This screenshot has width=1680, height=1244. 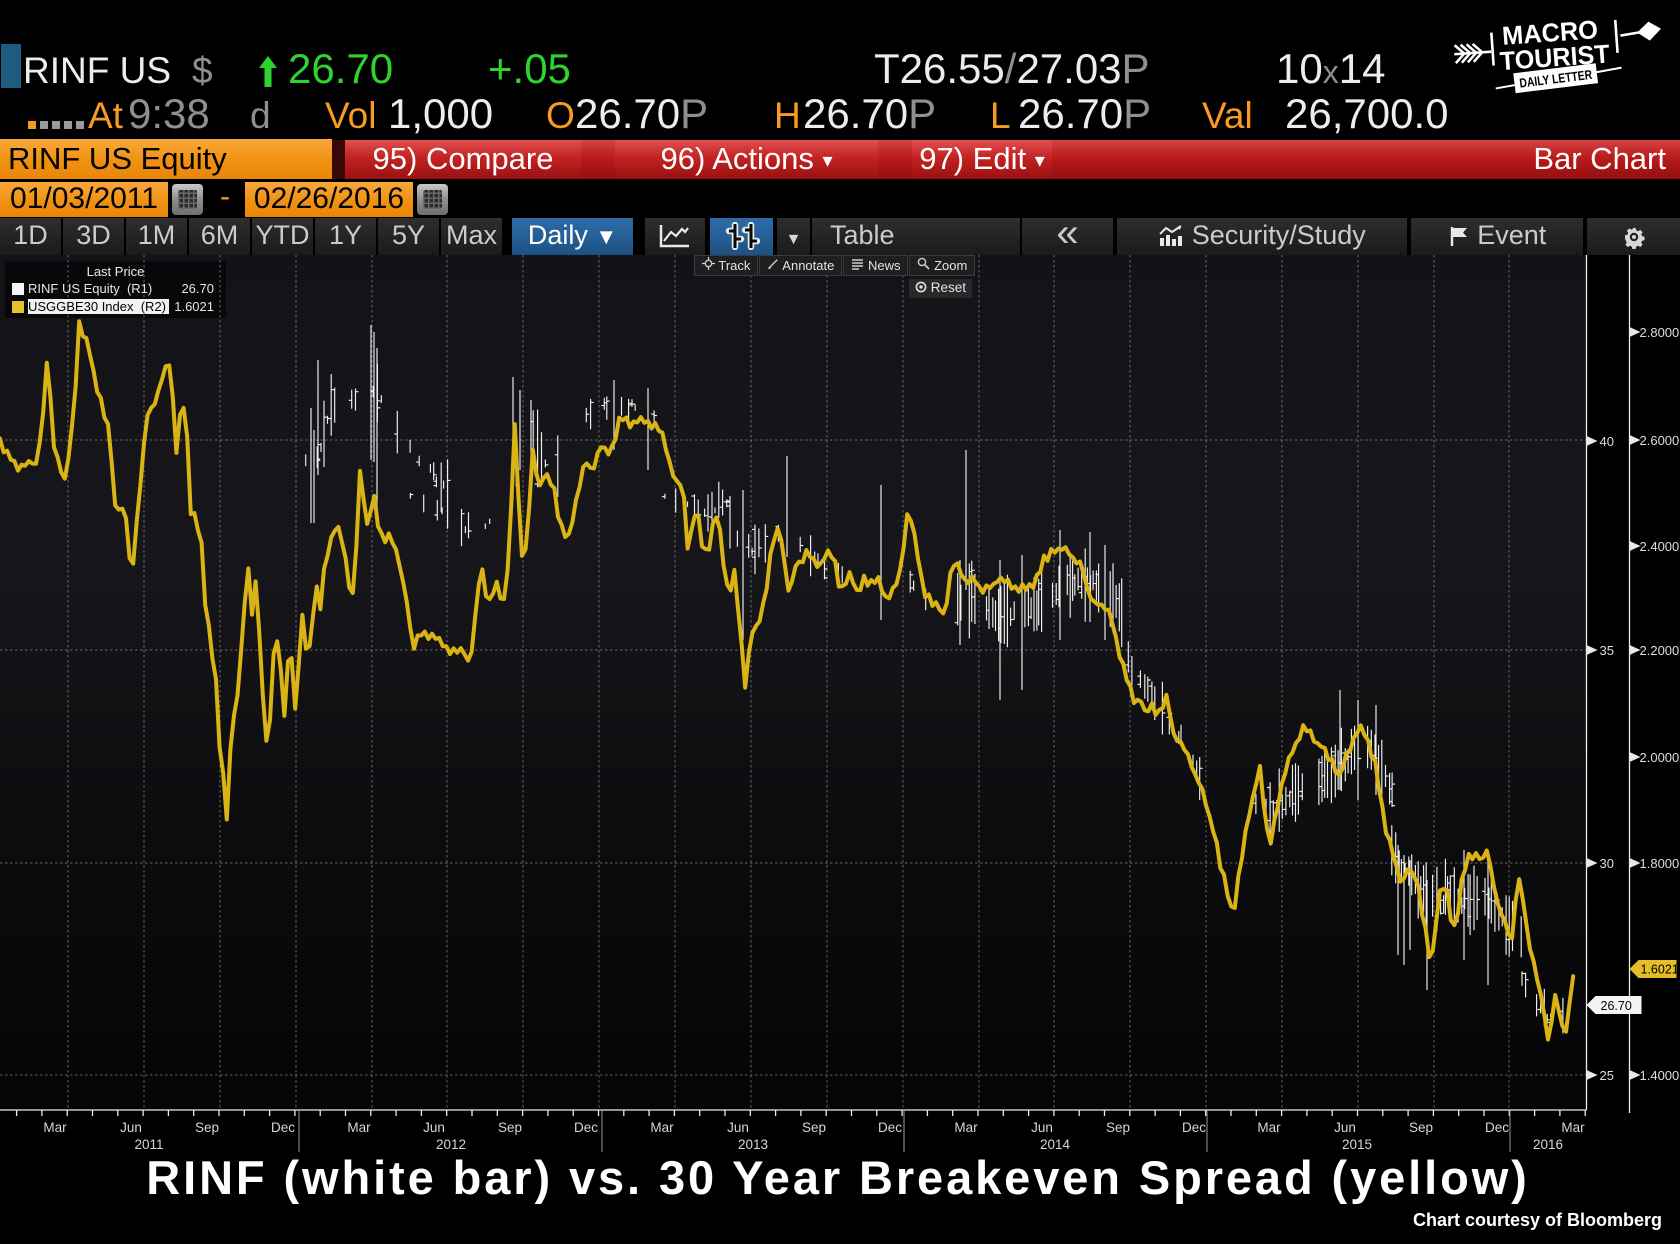 What do you see at coordinates (1660, 863) in the screenshot?
I see `svg-text: 1.8000` at bounding box center [1660, 863].